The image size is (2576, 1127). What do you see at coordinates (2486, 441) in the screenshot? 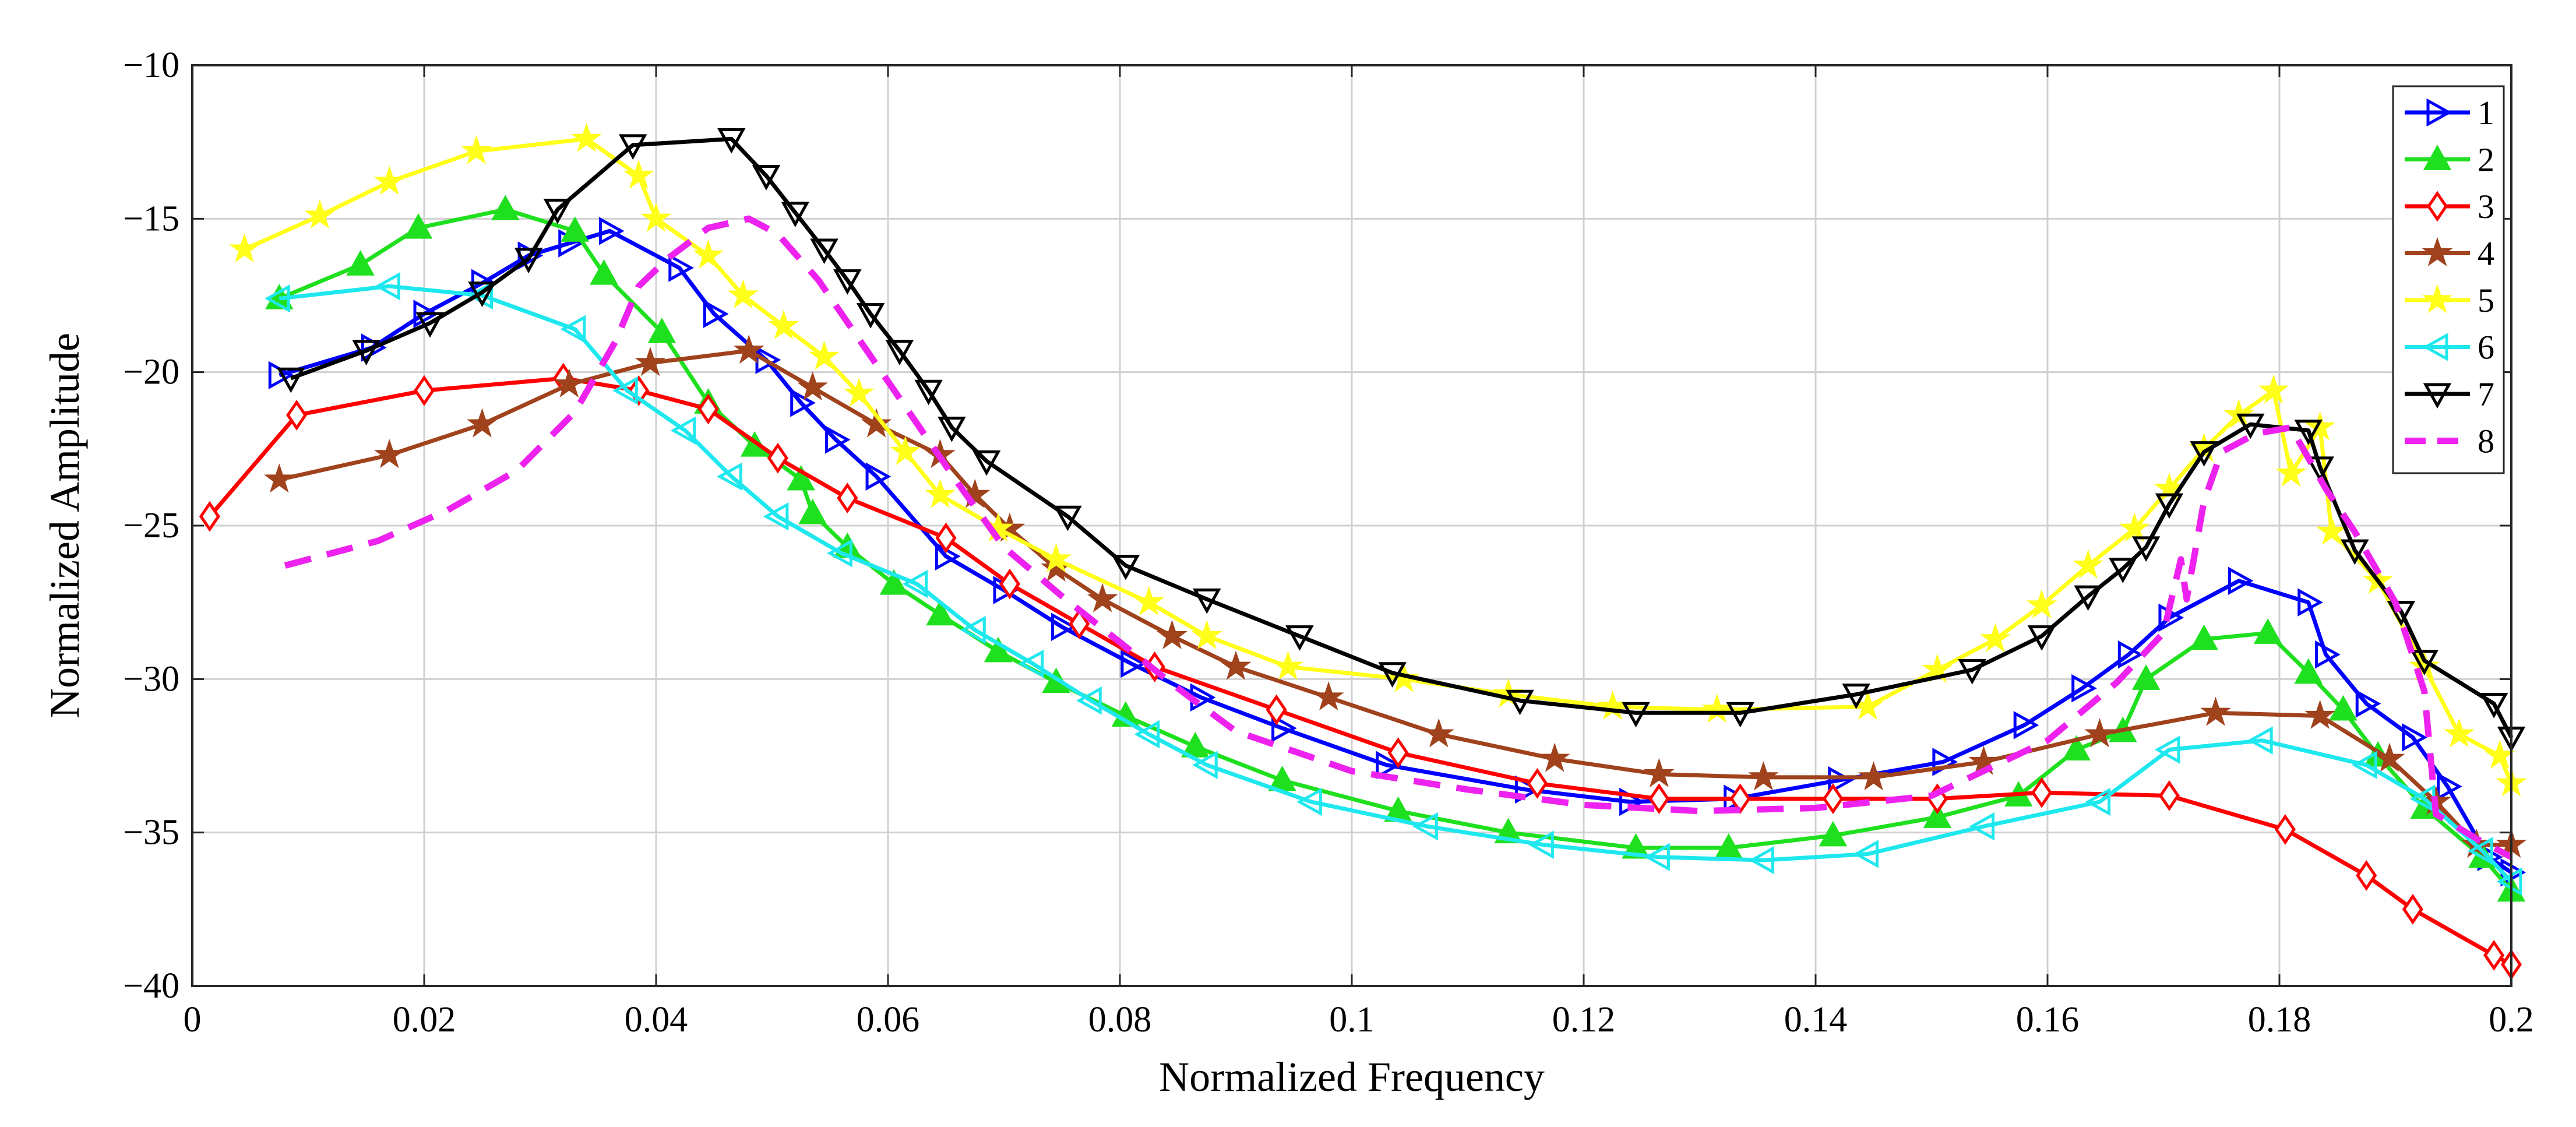
I see `legend-label: 8` at bounding box center [2486, 441].